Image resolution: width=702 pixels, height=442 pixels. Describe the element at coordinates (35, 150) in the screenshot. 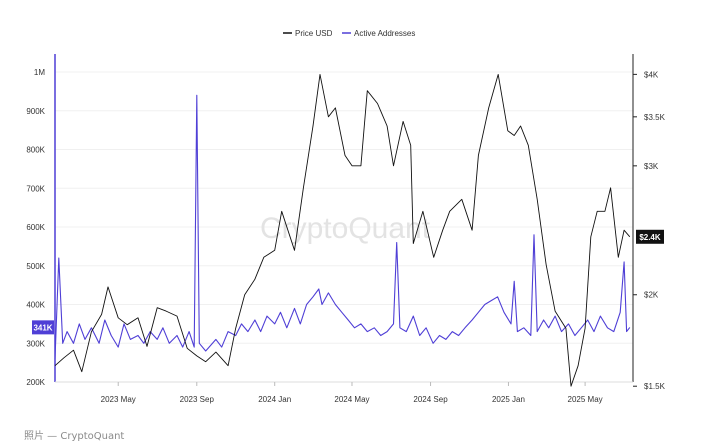

I see `y-left-tick-label: 800K` at that location.